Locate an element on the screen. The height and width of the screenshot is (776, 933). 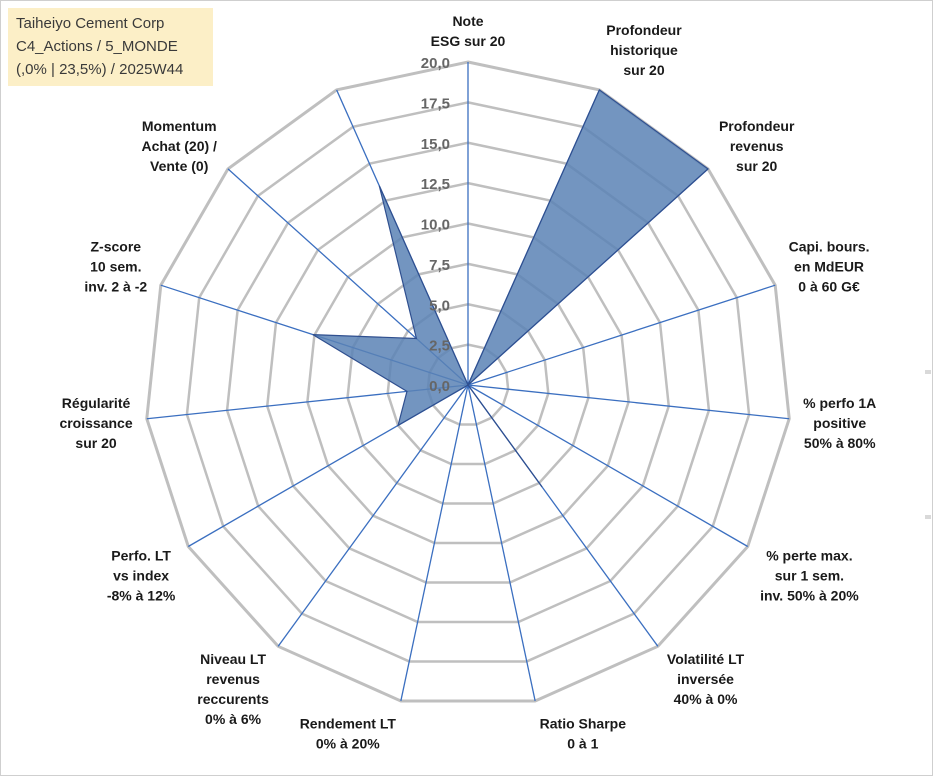
axis-label-group: Momentum Achat (20) / Vente (0) is located at coordinates (179, 146).